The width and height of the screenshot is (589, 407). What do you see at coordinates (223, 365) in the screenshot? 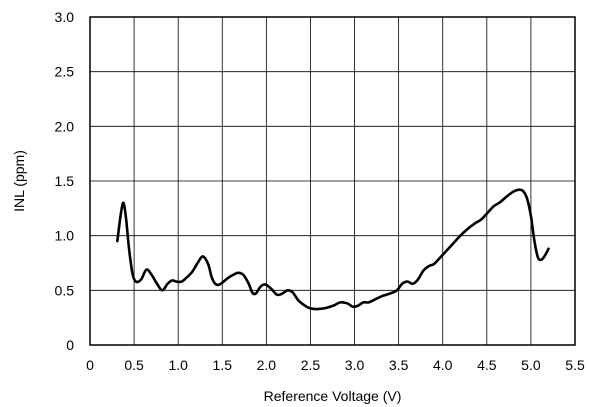
I see `x-tick-label: 1.5` at bounding box center [223, 365].